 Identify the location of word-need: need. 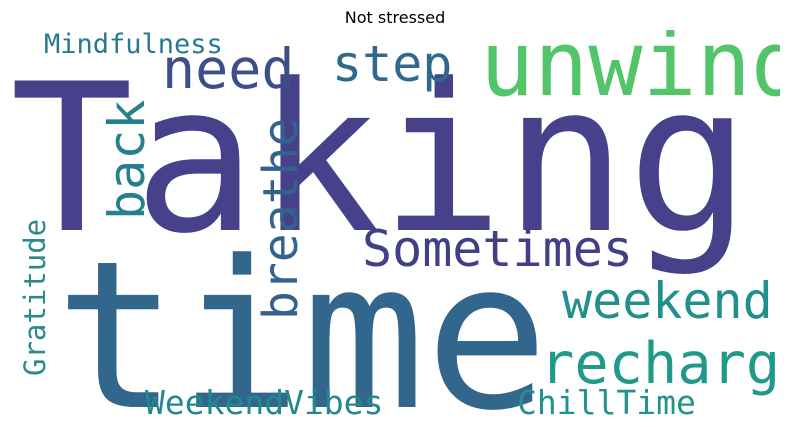
(228, 69).